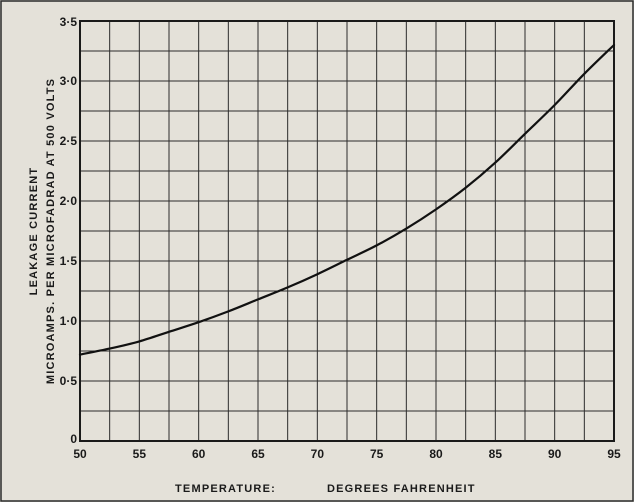 This screenshot has height=502, width=634. What do you see at coordinates (80, 454) in the screenshot?
I see `x-tick-label: 50` at bounding box center [80, 454].